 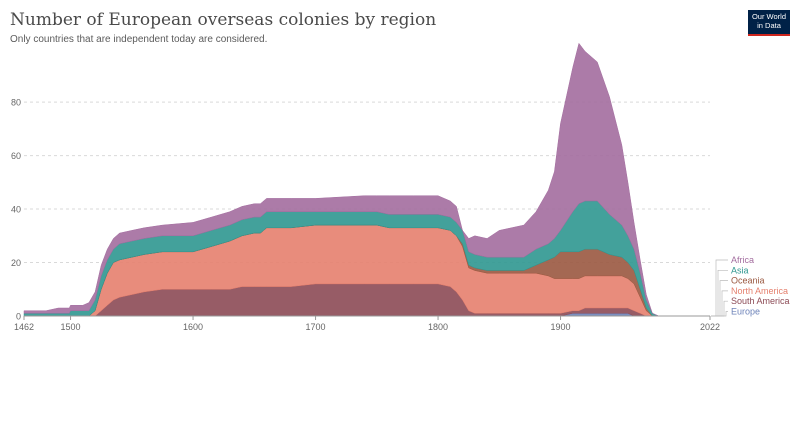 What do you see at coordinates (16, 103) in the screenshot?
I see `y-tick-label: 80` at bounding box center [16, 103].